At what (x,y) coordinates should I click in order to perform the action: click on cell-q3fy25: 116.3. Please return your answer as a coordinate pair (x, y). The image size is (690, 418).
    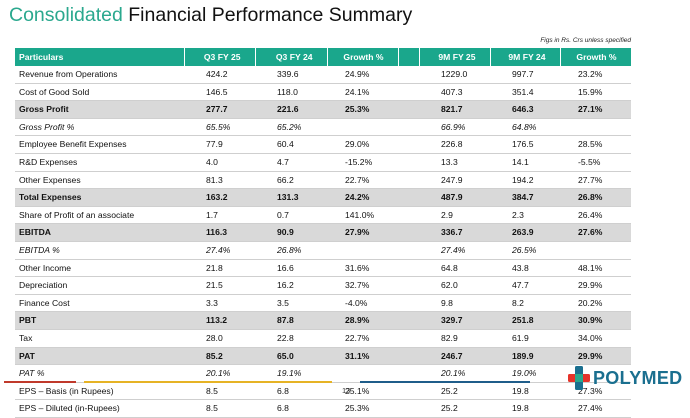
    Looking at the image, I should click on (219, 232).